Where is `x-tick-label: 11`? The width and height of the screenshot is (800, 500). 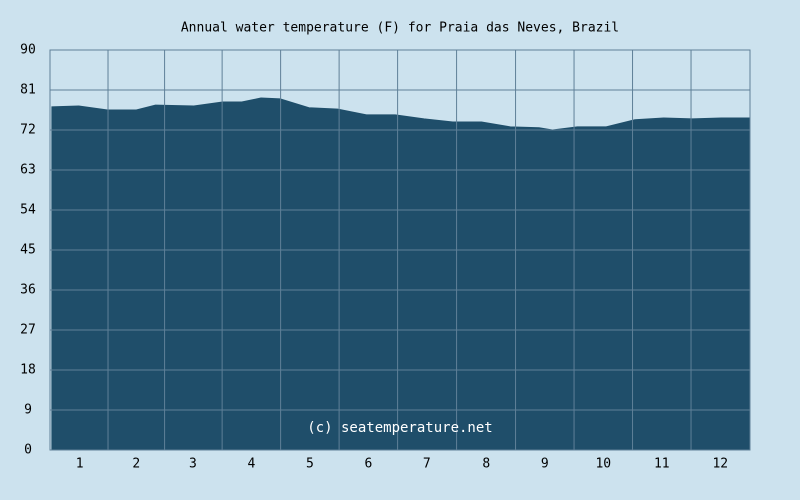
x-tick-label: 11 is located at coordinates (662, 464).